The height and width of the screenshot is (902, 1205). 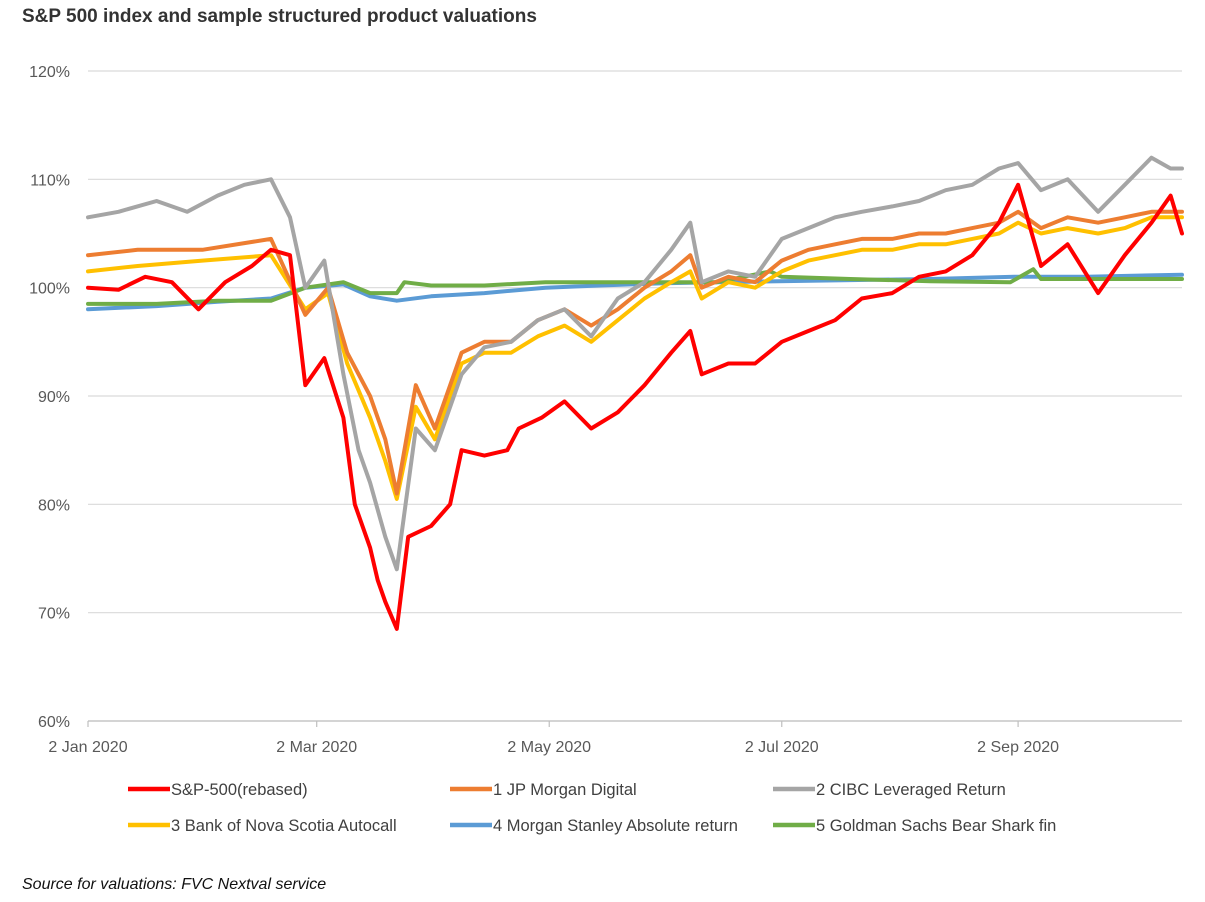 I want to click on legend-item: 3 Bank of Nova Scotia Autocall, so click(x=262, y=826).